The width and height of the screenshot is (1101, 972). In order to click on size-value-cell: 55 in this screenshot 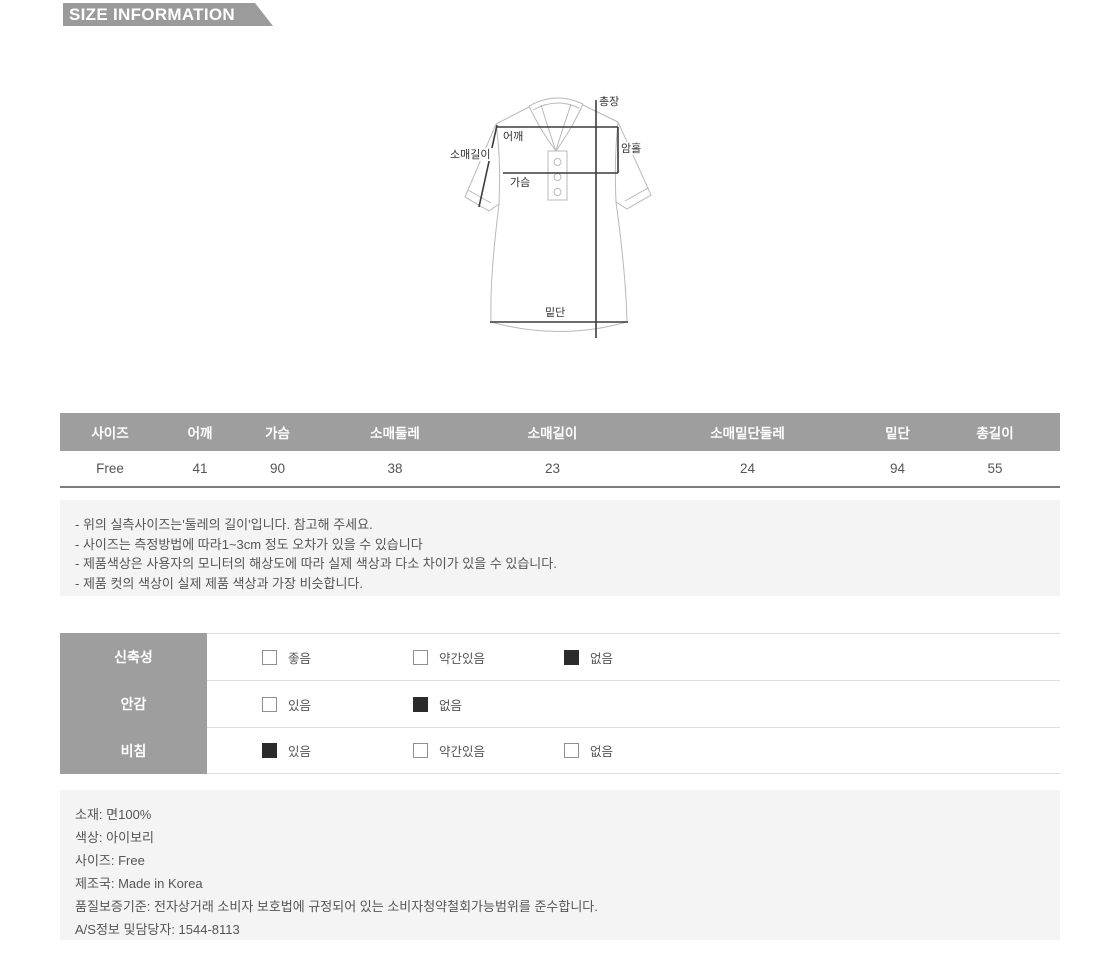, I will do `click(995, 469)`.